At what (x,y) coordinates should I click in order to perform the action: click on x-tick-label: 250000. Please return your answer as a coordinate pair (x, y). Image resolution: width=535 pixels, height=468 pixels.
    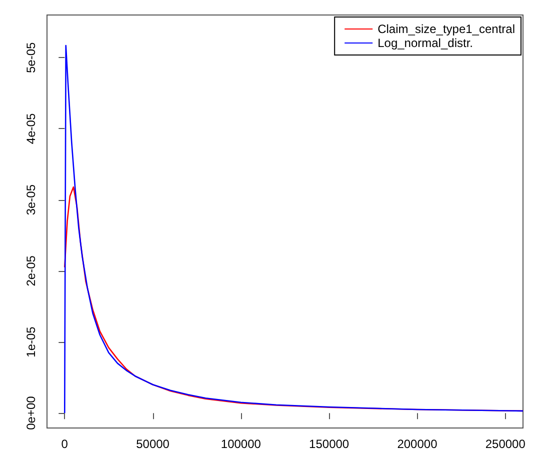
    Looking at the image, I should click on (505, 444).